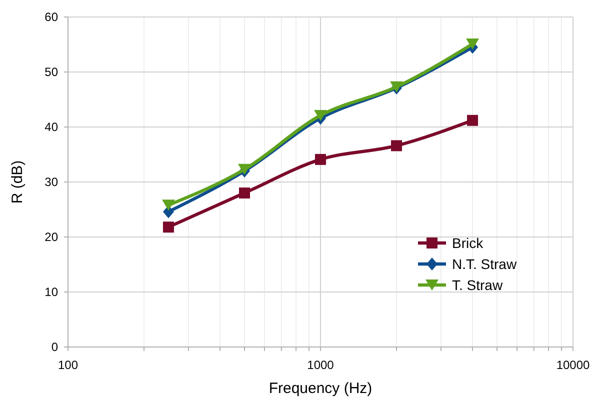 This screenshot has height=403, width=592. I want to click on y-tick-label: 60, so click(51, 17).